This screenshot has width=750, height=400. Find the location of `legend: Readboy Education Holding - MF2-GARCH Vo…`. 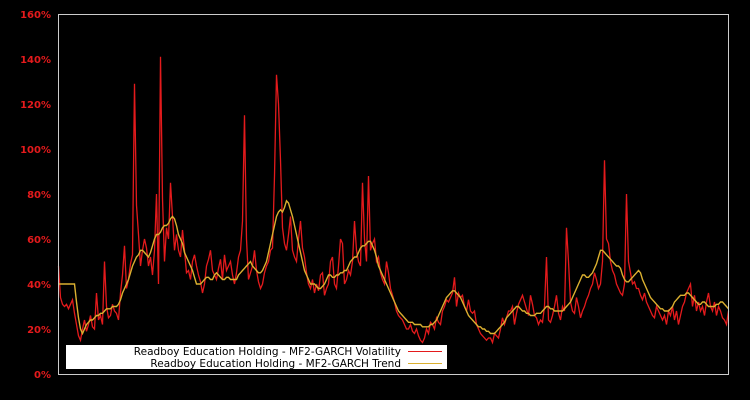

legend: Readboy Education Holding - MF2-GARCH Vo… is located at coordinates (256, 357).